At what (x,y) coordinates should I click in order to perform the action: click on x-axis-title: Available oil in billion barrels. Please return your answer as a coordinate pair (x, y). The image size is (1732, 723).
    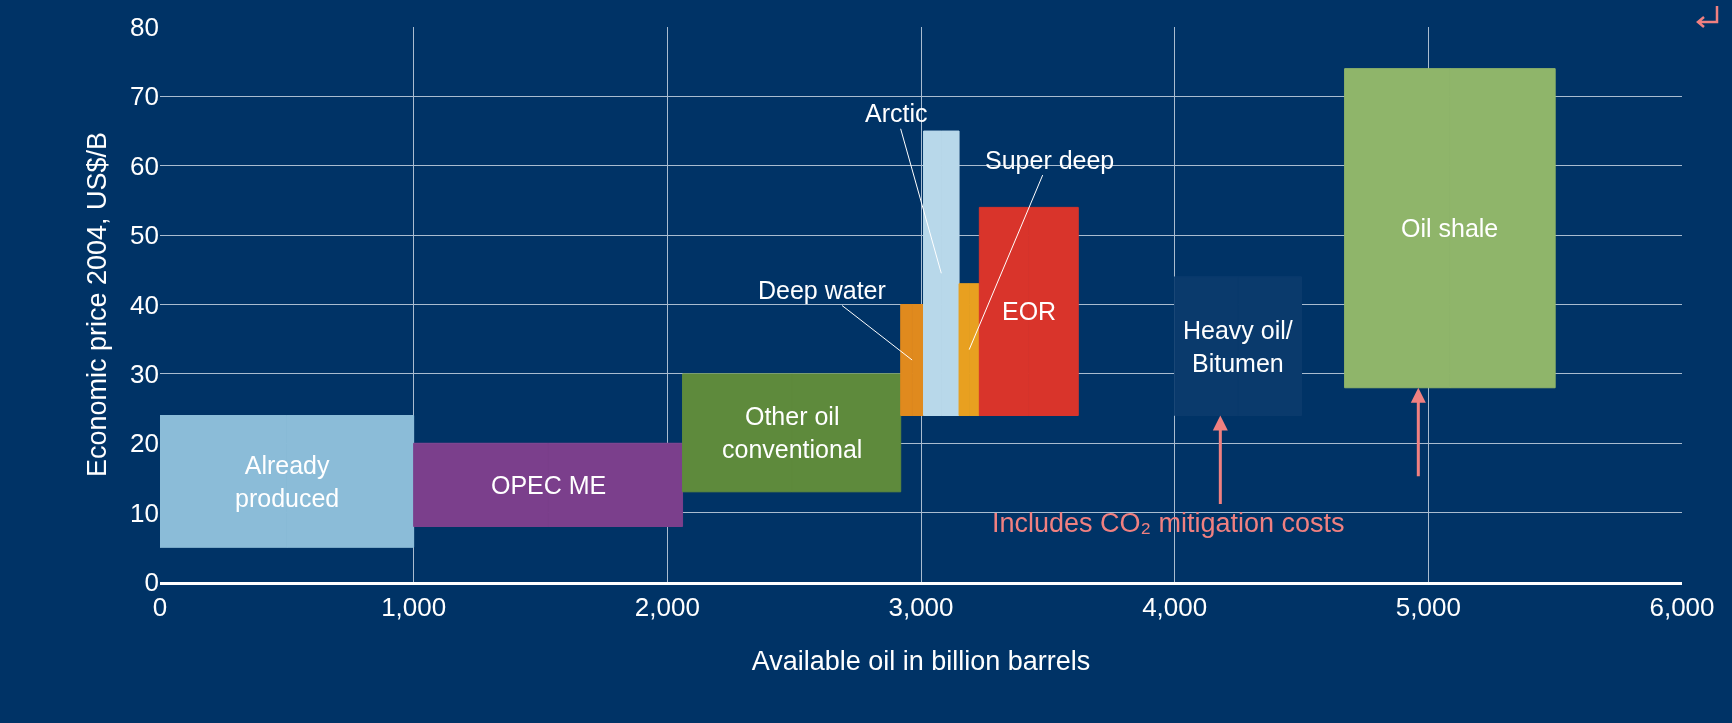
    Looking at the image, I should click on (921, 660).